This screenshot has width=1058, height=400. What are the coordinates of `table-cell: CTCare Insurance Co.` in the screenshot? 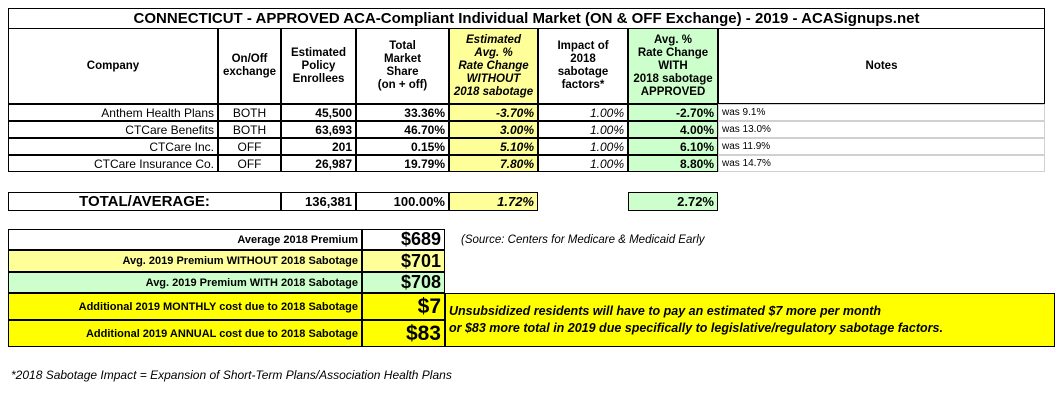 It's located at (113, 163).